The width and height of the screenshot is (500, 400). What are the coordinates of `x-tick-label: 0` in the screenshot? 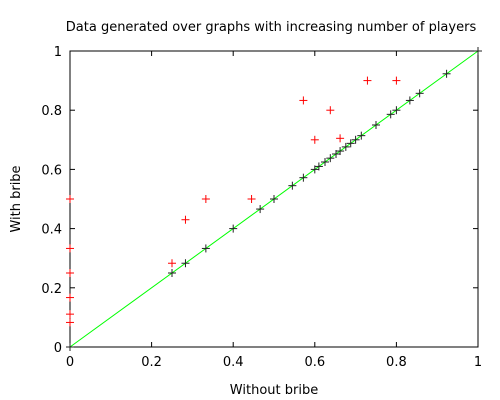 It's located at (70, 362).